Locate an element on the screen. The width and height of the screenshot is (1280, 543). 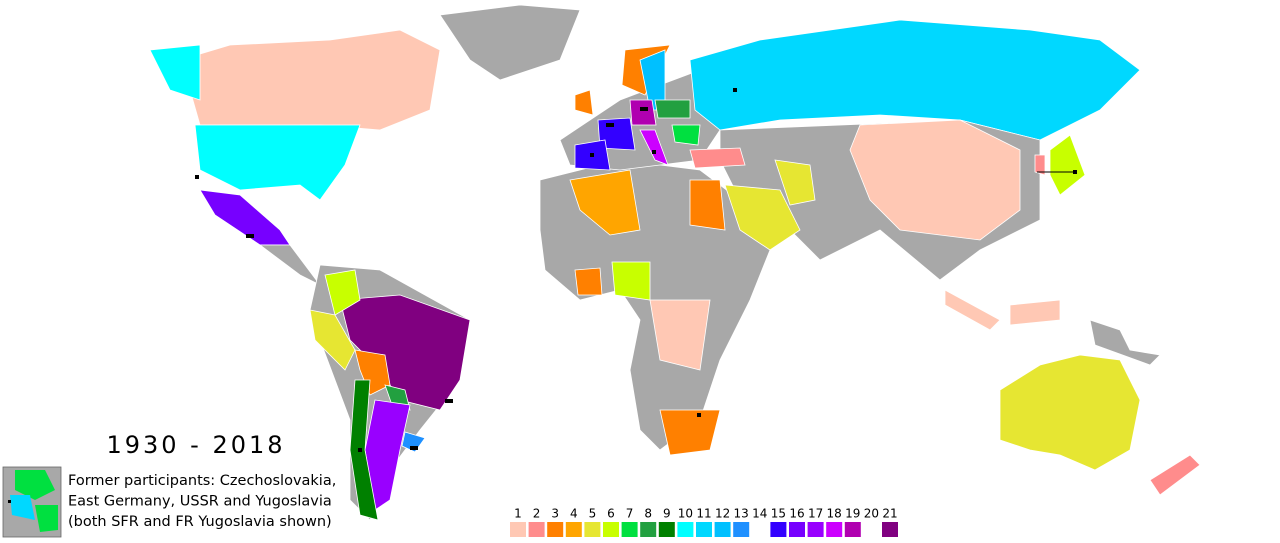
legend-label: 15 is located at coordinates (778, 514).